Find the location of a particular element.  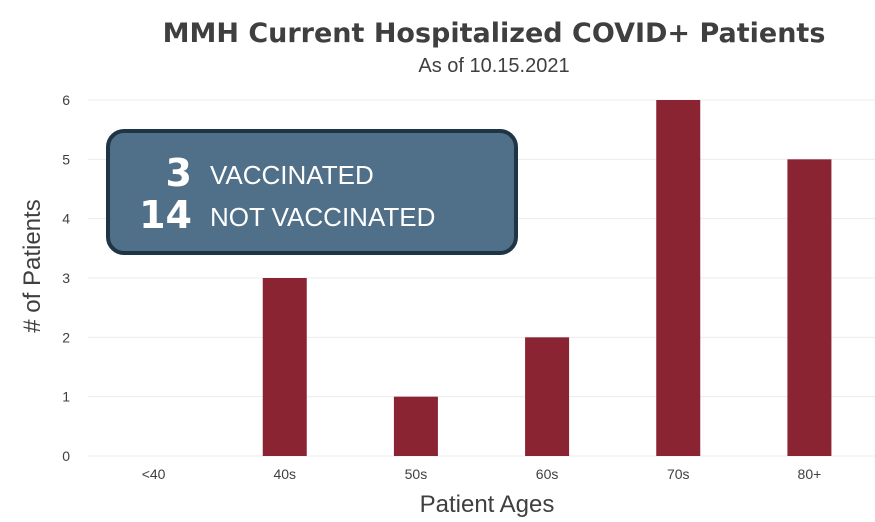

y-tick-label: 1 is located at coordinates (66, 397).